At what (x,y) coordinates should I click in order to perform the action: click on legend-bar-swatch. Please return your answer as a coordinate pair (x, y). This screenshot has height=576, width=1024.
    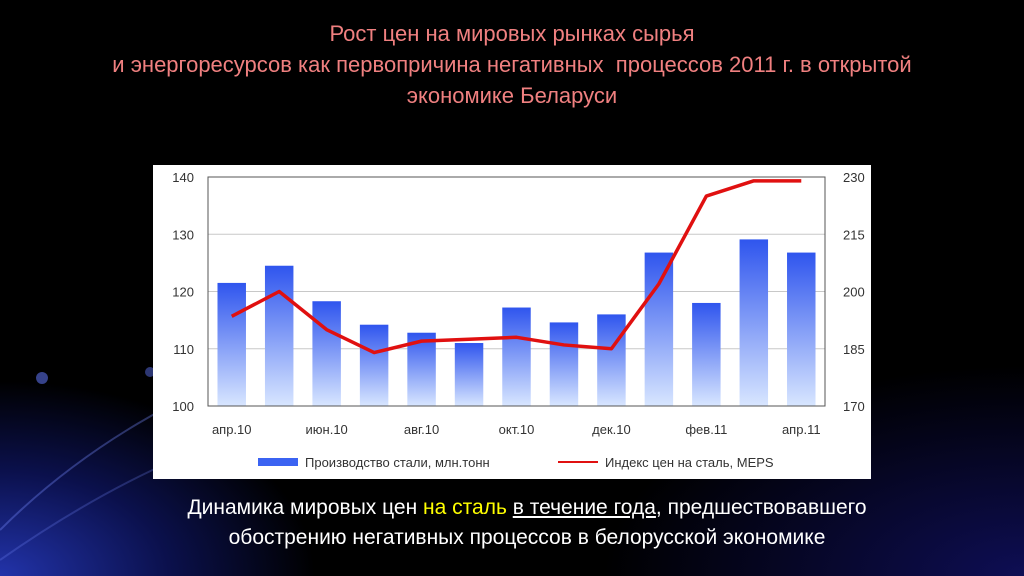
    Looking at the image, I should click on (278, 462).